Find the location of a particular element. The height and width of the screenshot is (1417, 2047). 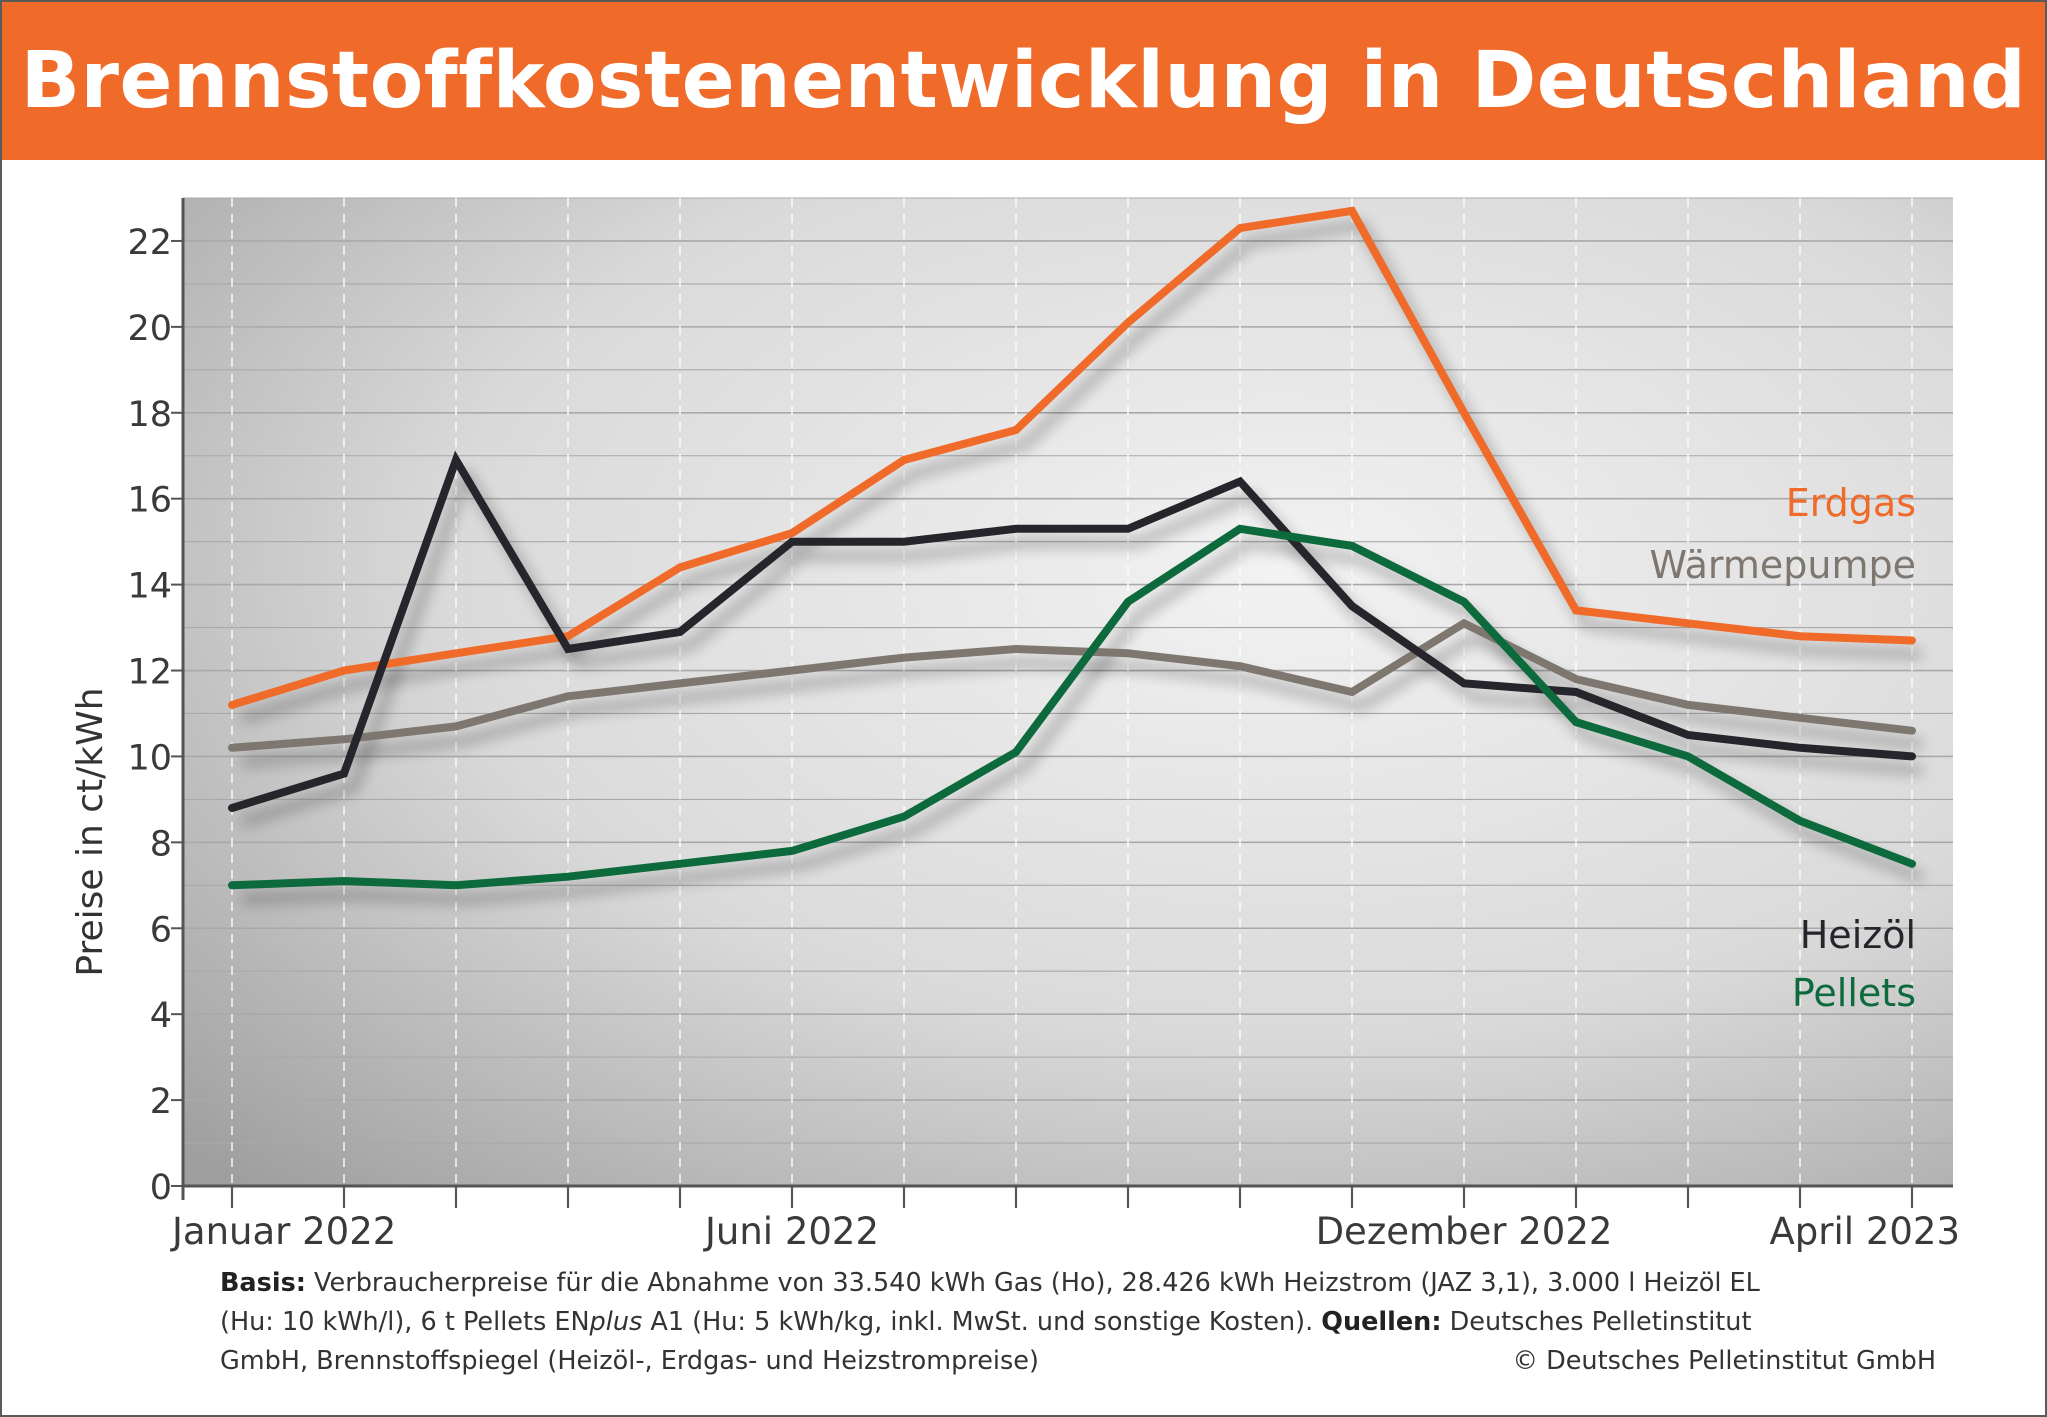

y-tick-label-0: 0 is located at coordinates (161, 1188).